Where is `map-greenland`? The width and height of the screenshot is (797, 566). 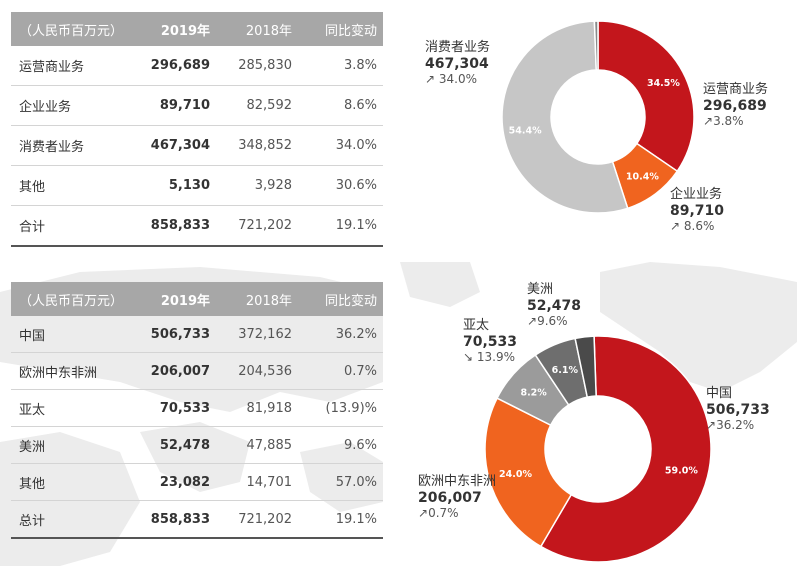
map-greenland is located at coordinates (440, 284).